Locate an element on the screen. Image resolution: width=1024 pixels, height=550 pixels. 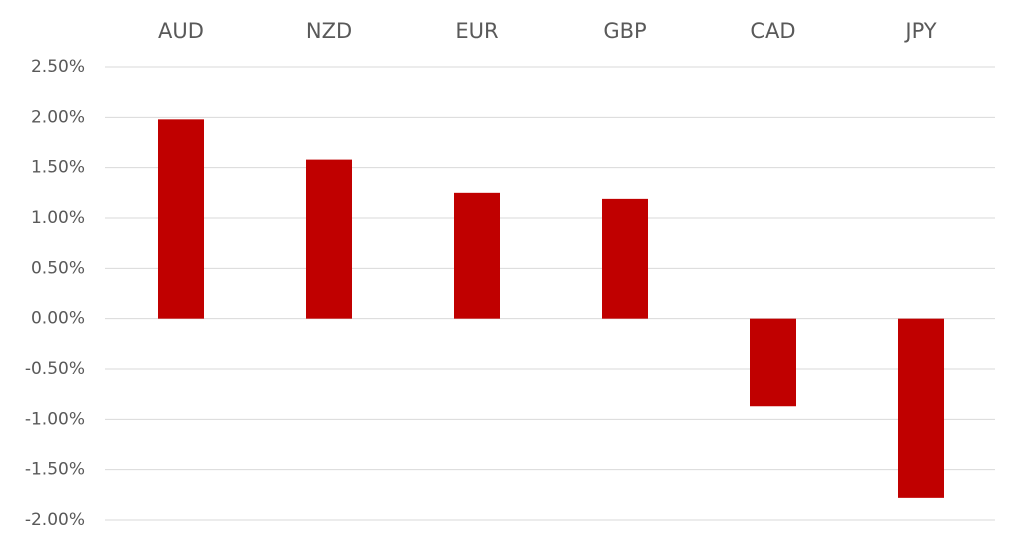
y-tick-label: 0.50% is located at coordinates (58, 268).